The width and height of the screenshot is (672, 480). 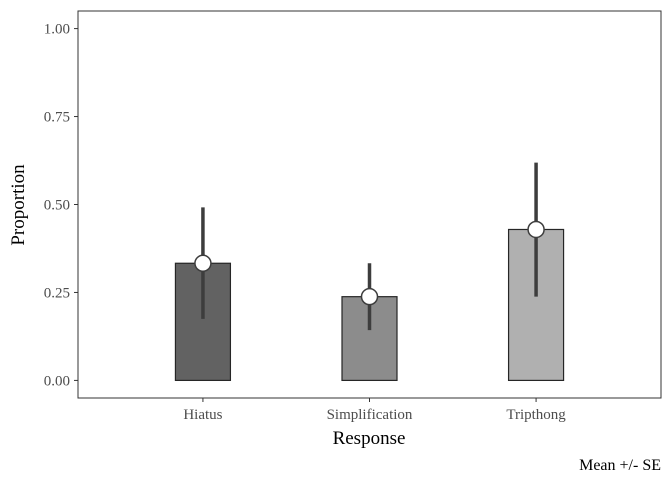 What do you see at coordinates (57, 381) in the screenshot?
I see `y-tick-label: 0.00` at bounding box center [57, 381].